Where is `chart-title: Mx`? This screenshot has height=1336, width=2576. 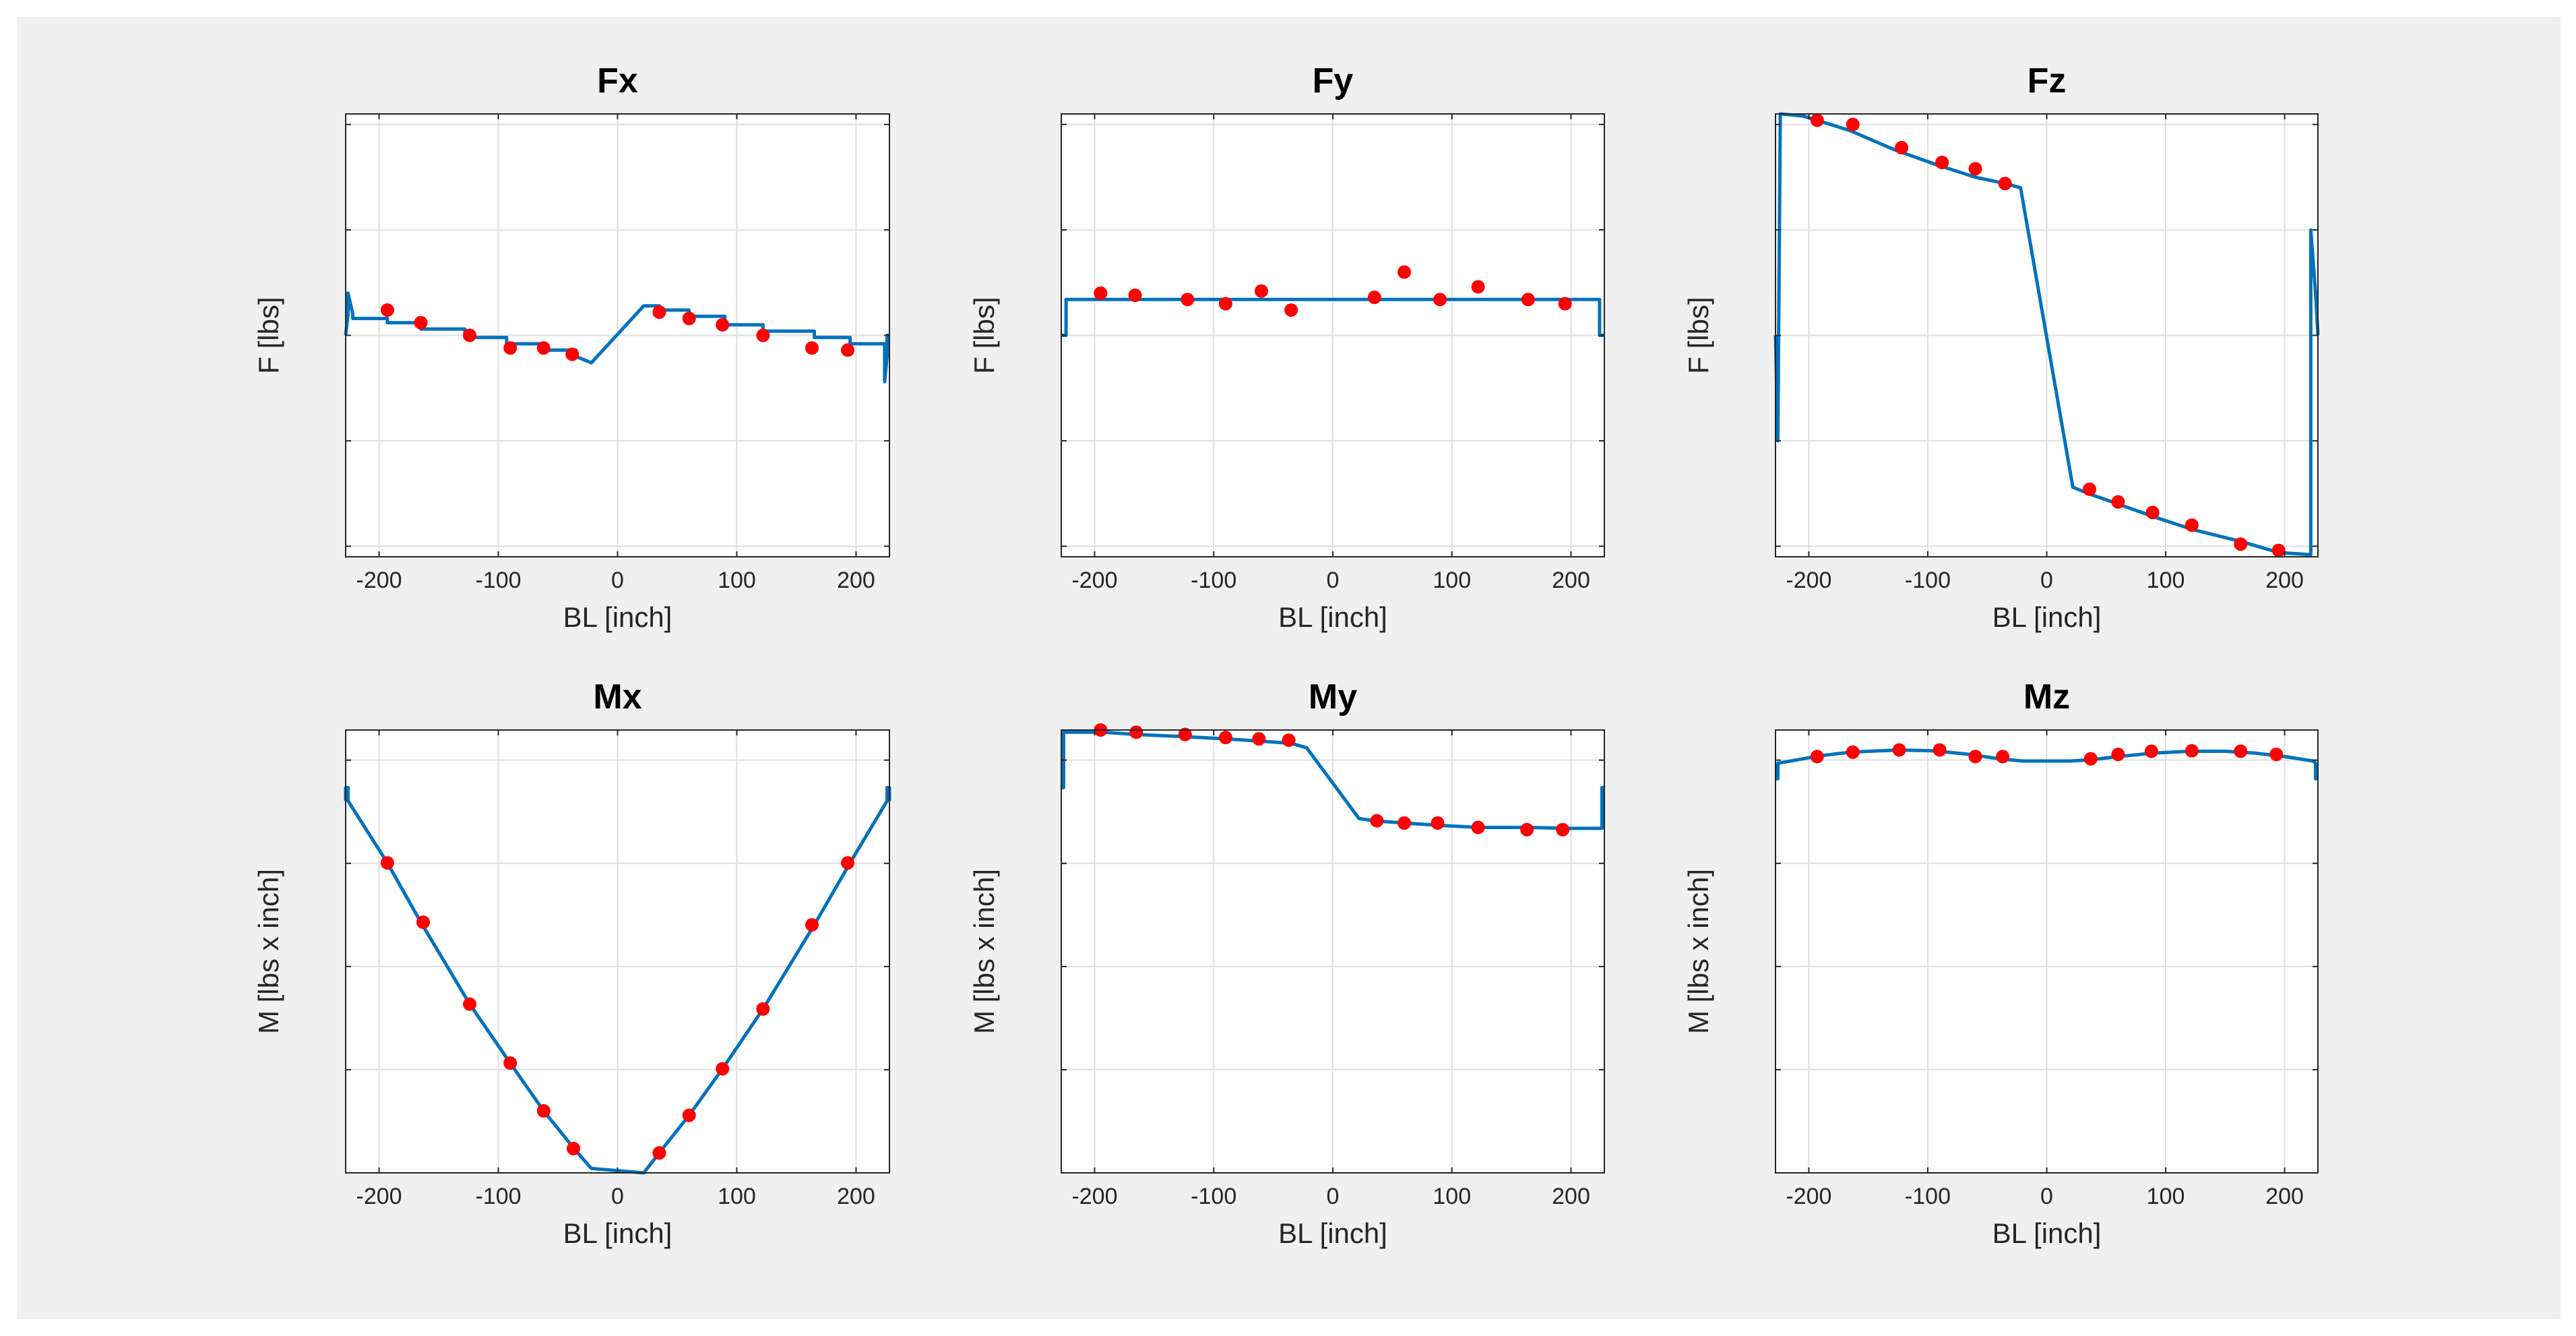 chart-title: Mx is located at coordinates (617, 697).